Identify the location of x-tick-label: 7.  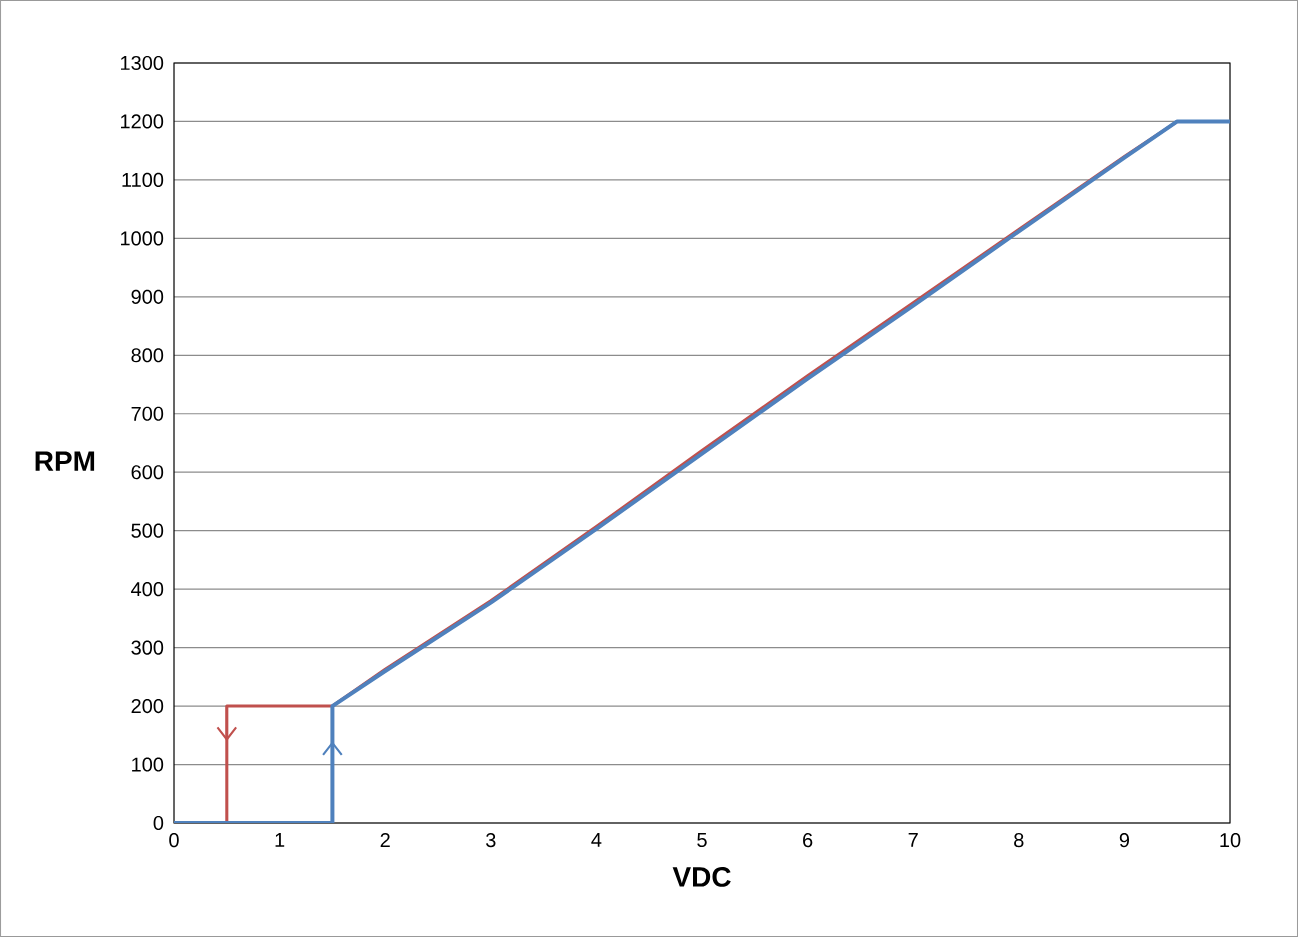
(913, 840).